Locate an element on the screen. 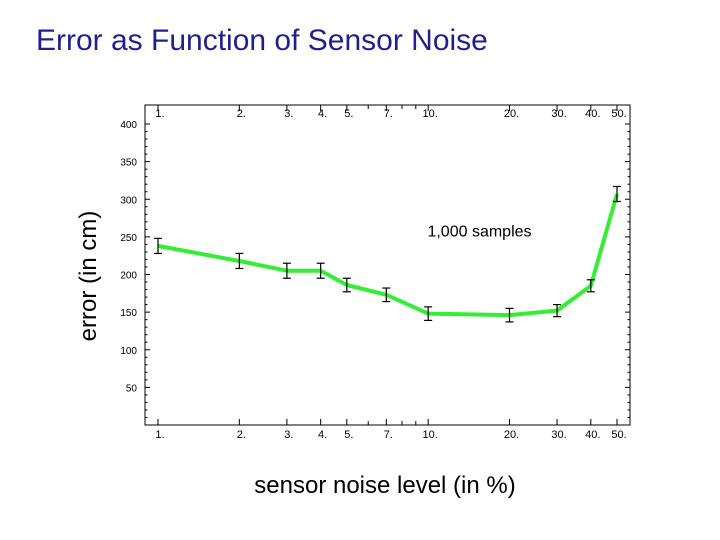  x-tick-label-top: 3. is located at coordinates (288, 114).